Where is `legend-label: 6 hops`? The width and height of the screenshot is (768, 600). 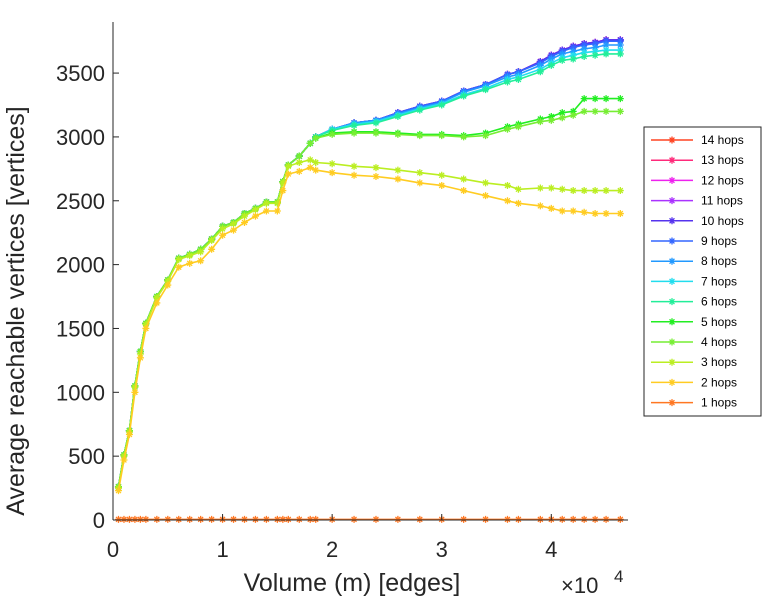
legend-label: 6 hops is located at coordinates (719, 302).